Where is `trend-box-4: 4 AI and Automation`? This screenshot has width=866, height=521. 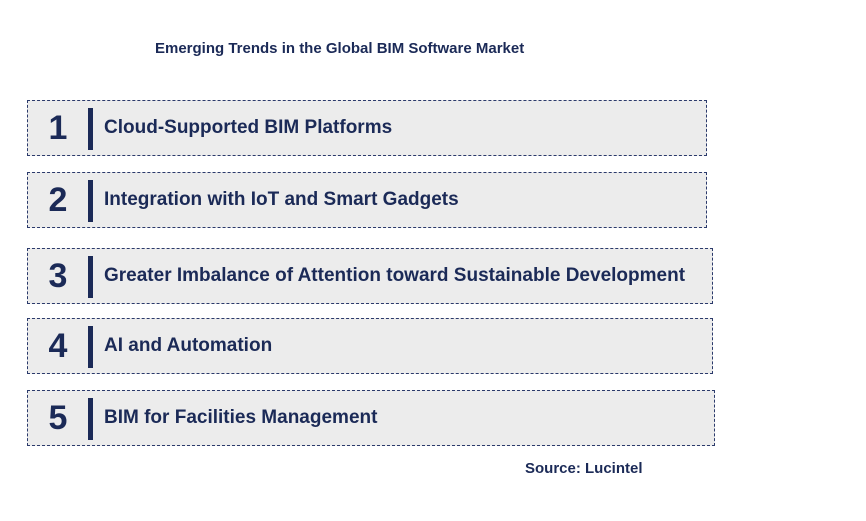 trend-box-4: 4 AI and Automation is located at coordinates (370, 346).